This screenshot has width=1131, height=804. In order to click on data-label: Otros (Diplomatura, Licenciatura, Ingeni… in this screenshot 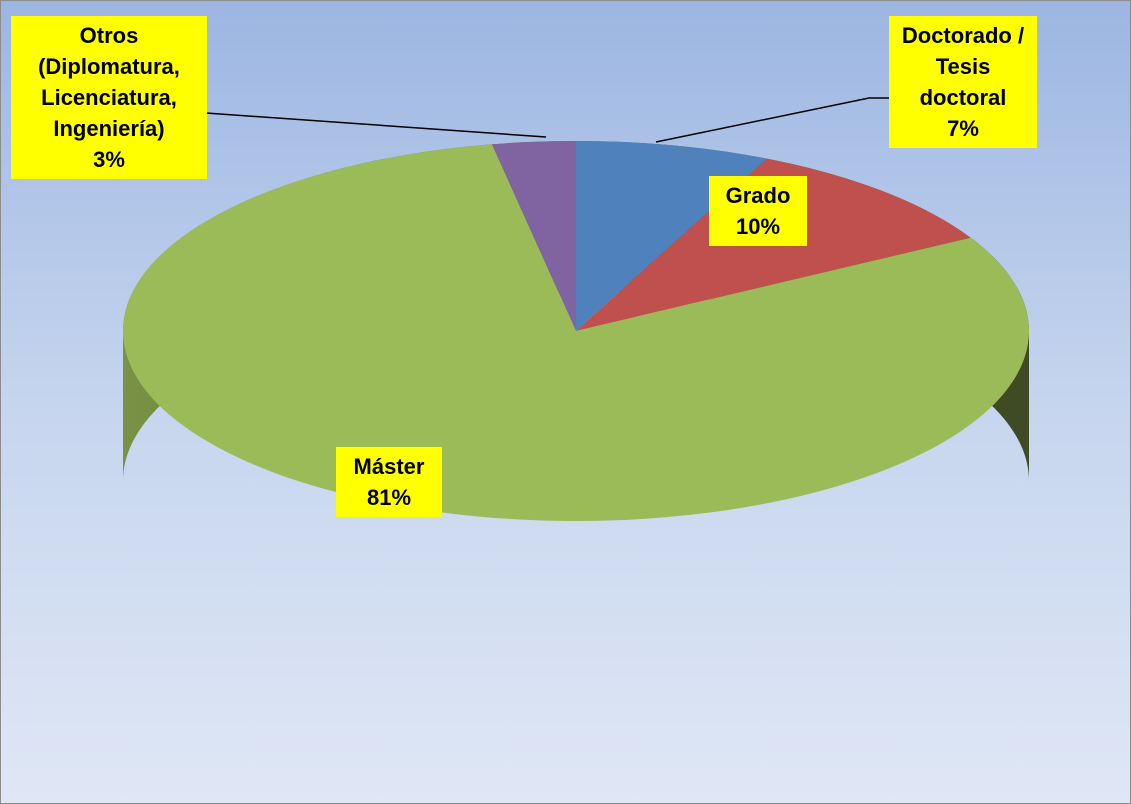, I will do `click(109, 97)`.